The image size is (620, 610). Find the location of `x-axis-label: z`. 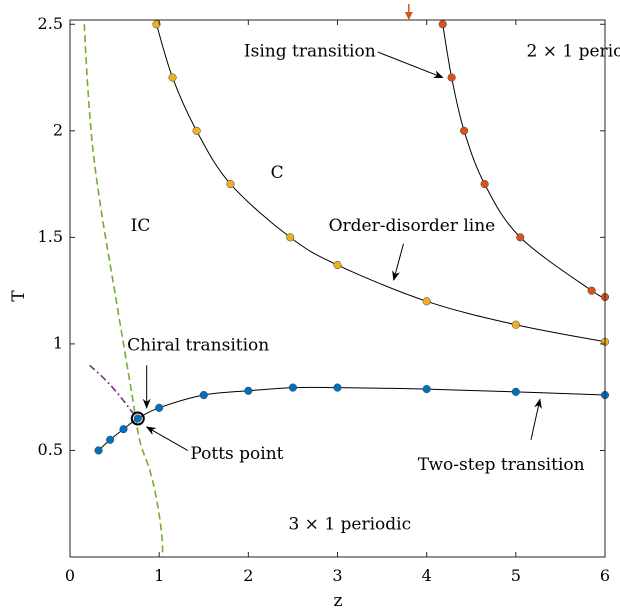

x-axis-label: z is located at coordinates (338, 600).